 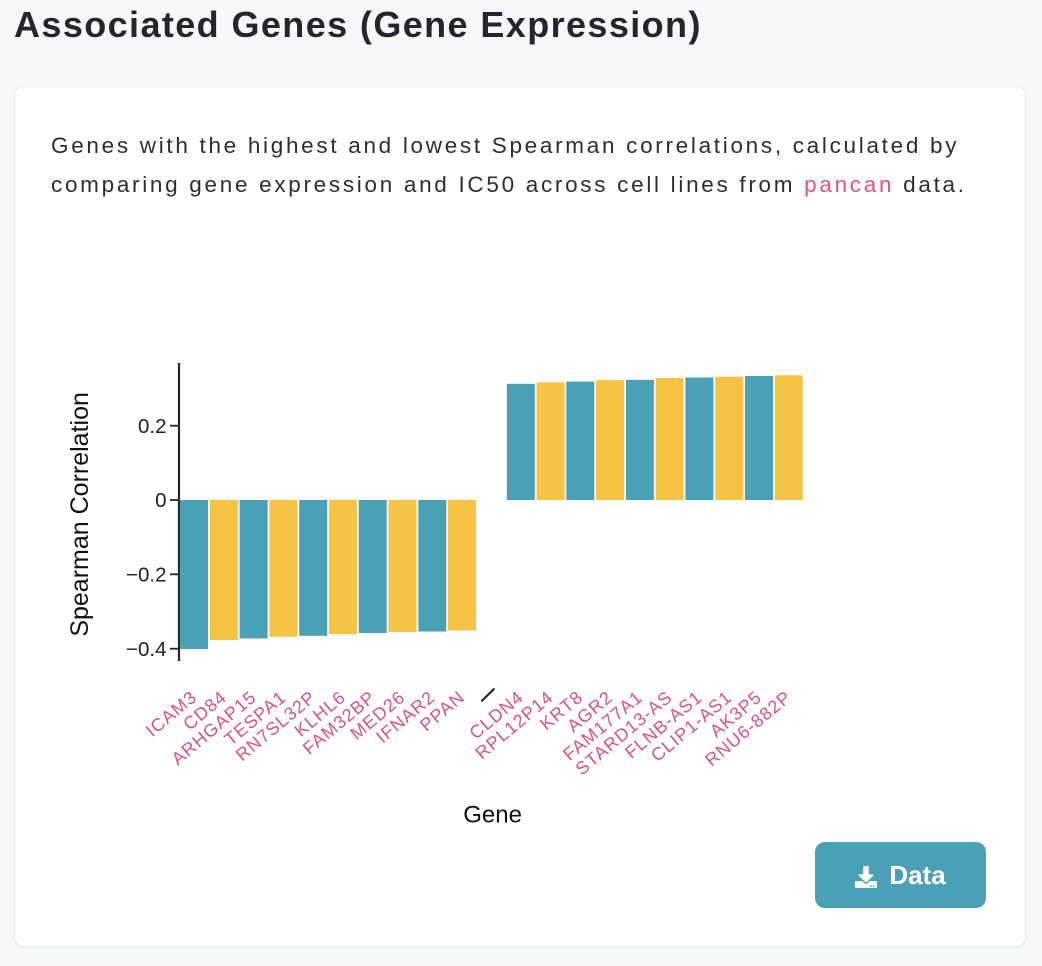 I want to click on svg-text: 0.2, so click(x=152, y=426).